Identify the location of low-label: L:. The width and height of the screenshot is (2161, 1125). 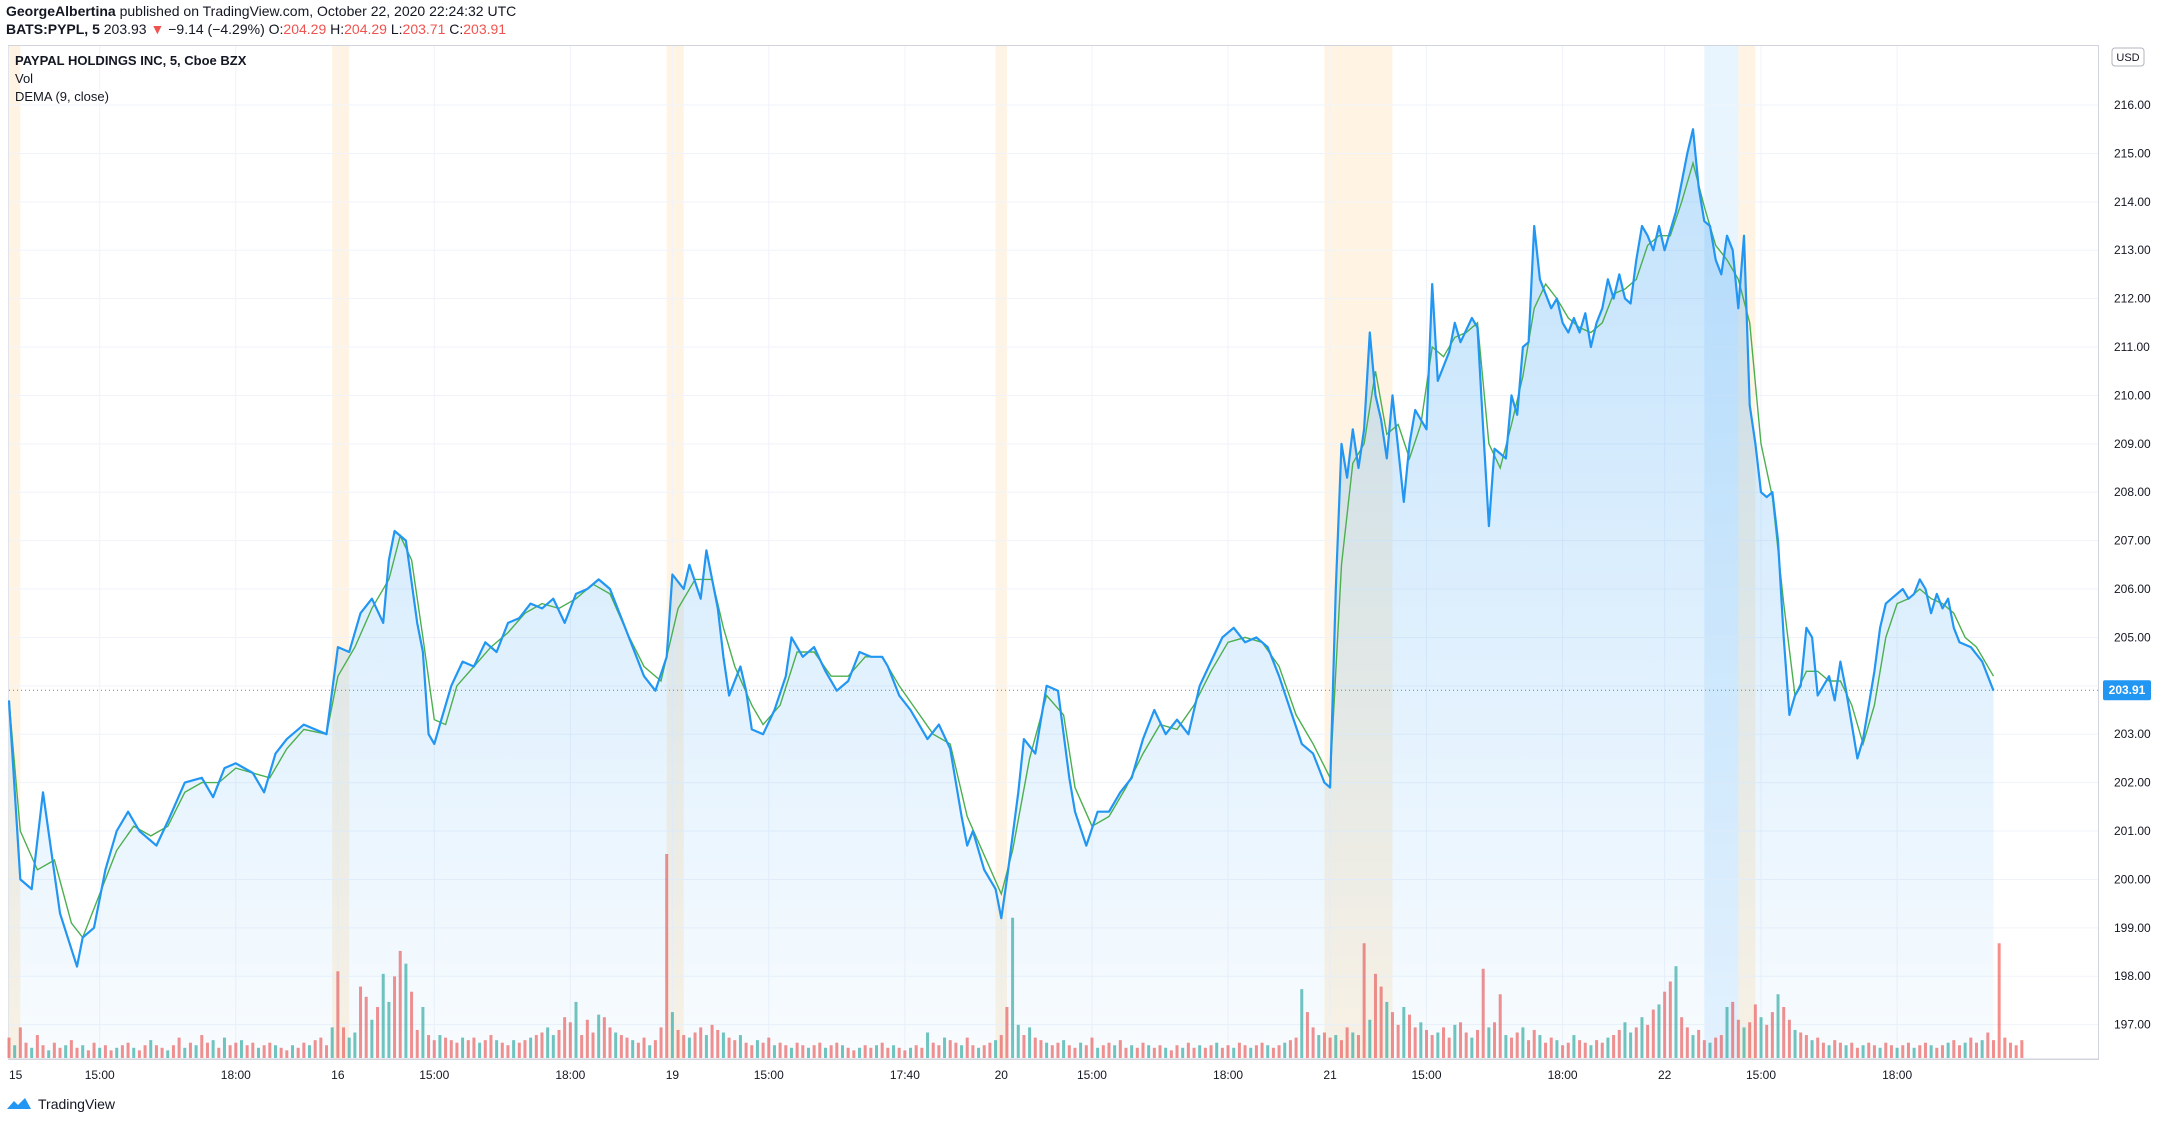
(396, 29).